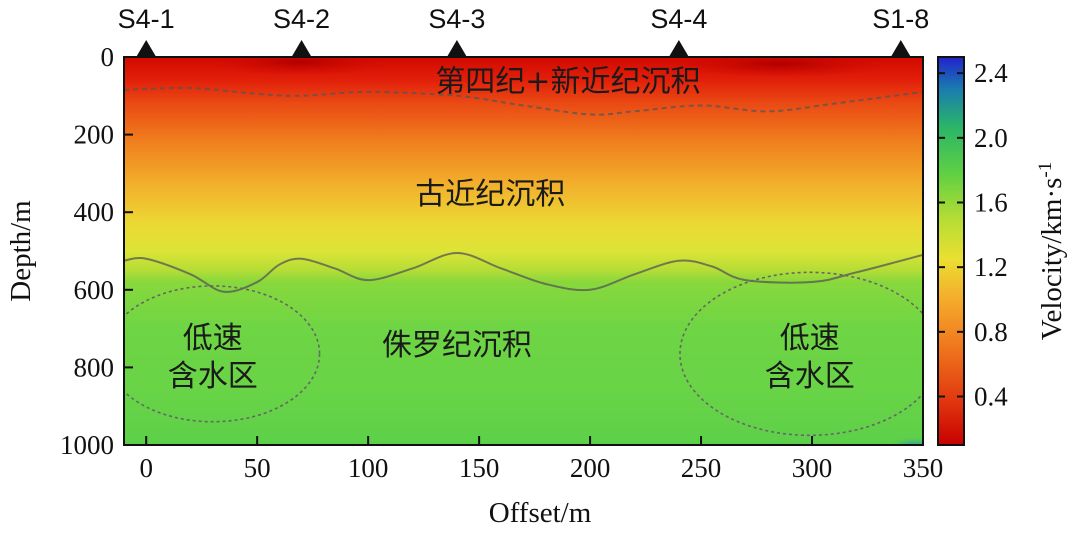 This screenshot has width=1080, height=534. Describe the element at coordinates (590, 468) in the screenshot. I see `x-tick-label: 200` at that location.